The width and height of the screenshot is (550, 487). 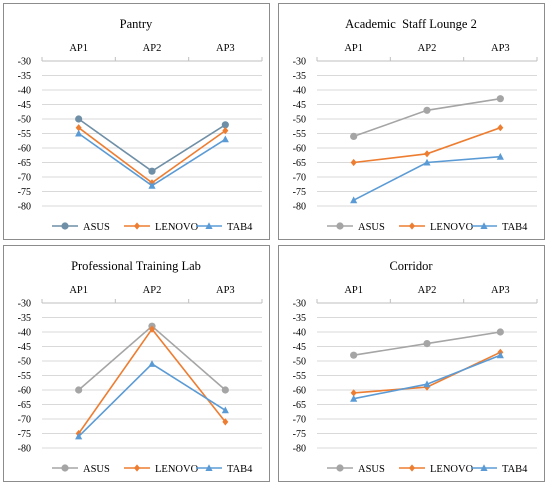 I want to click on series-line-lenovo, so click(x=152, y=380).